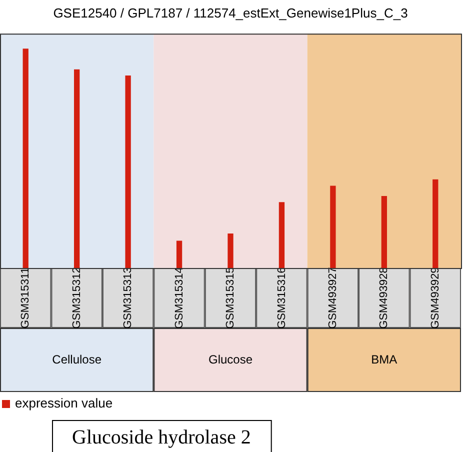  Describe the element at coordinates (282, 298) in the screenshot. I see `x-tick-label: GSM315316` at that location.